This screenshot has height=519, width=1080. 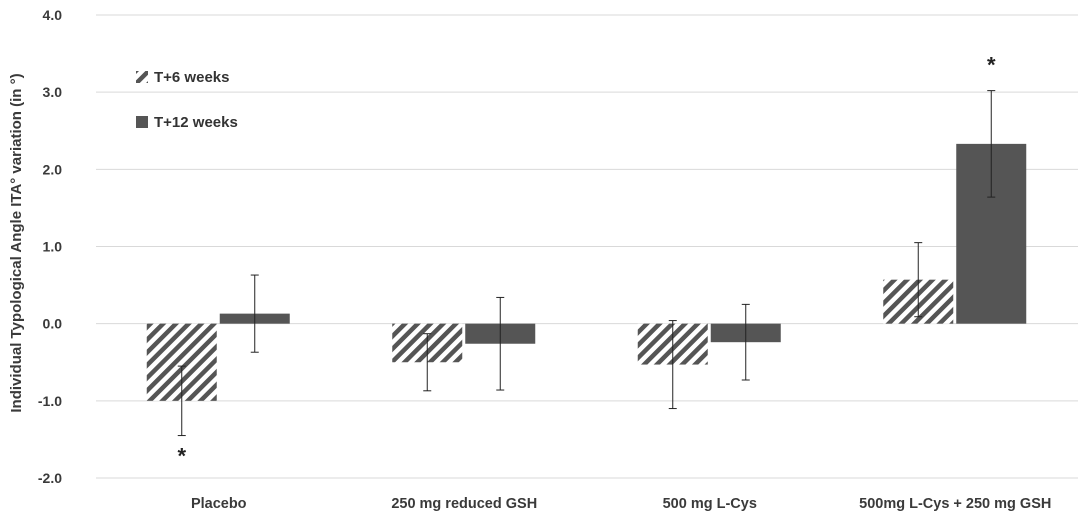 What do you see at coordinates (53, 169) in the screenshot?
I see `y-tick-label: 2.0` at bounding box center [53, 169].